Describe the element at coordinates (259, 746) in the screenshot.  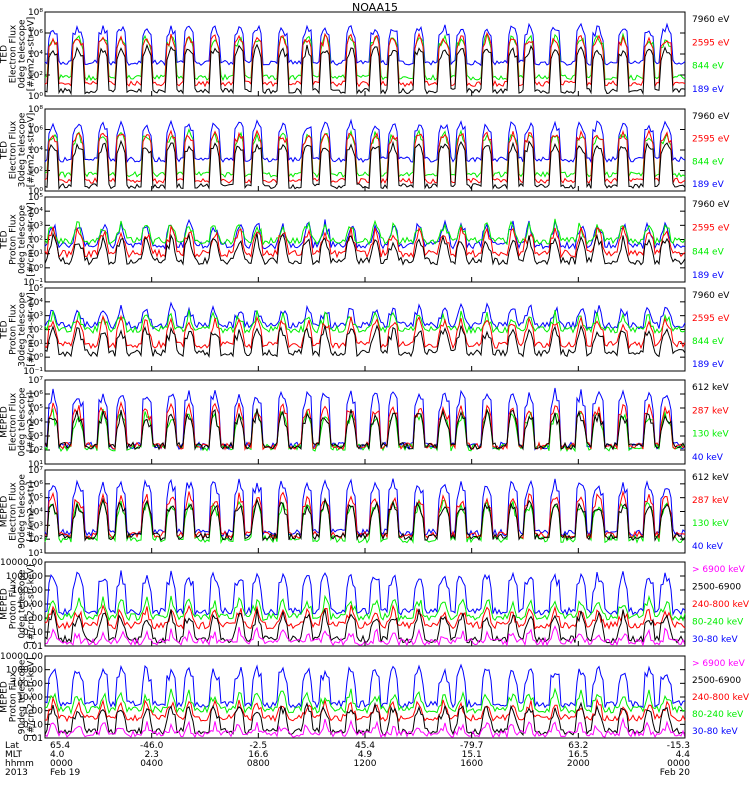
I see `x-tick-label: -2.5` at that location.